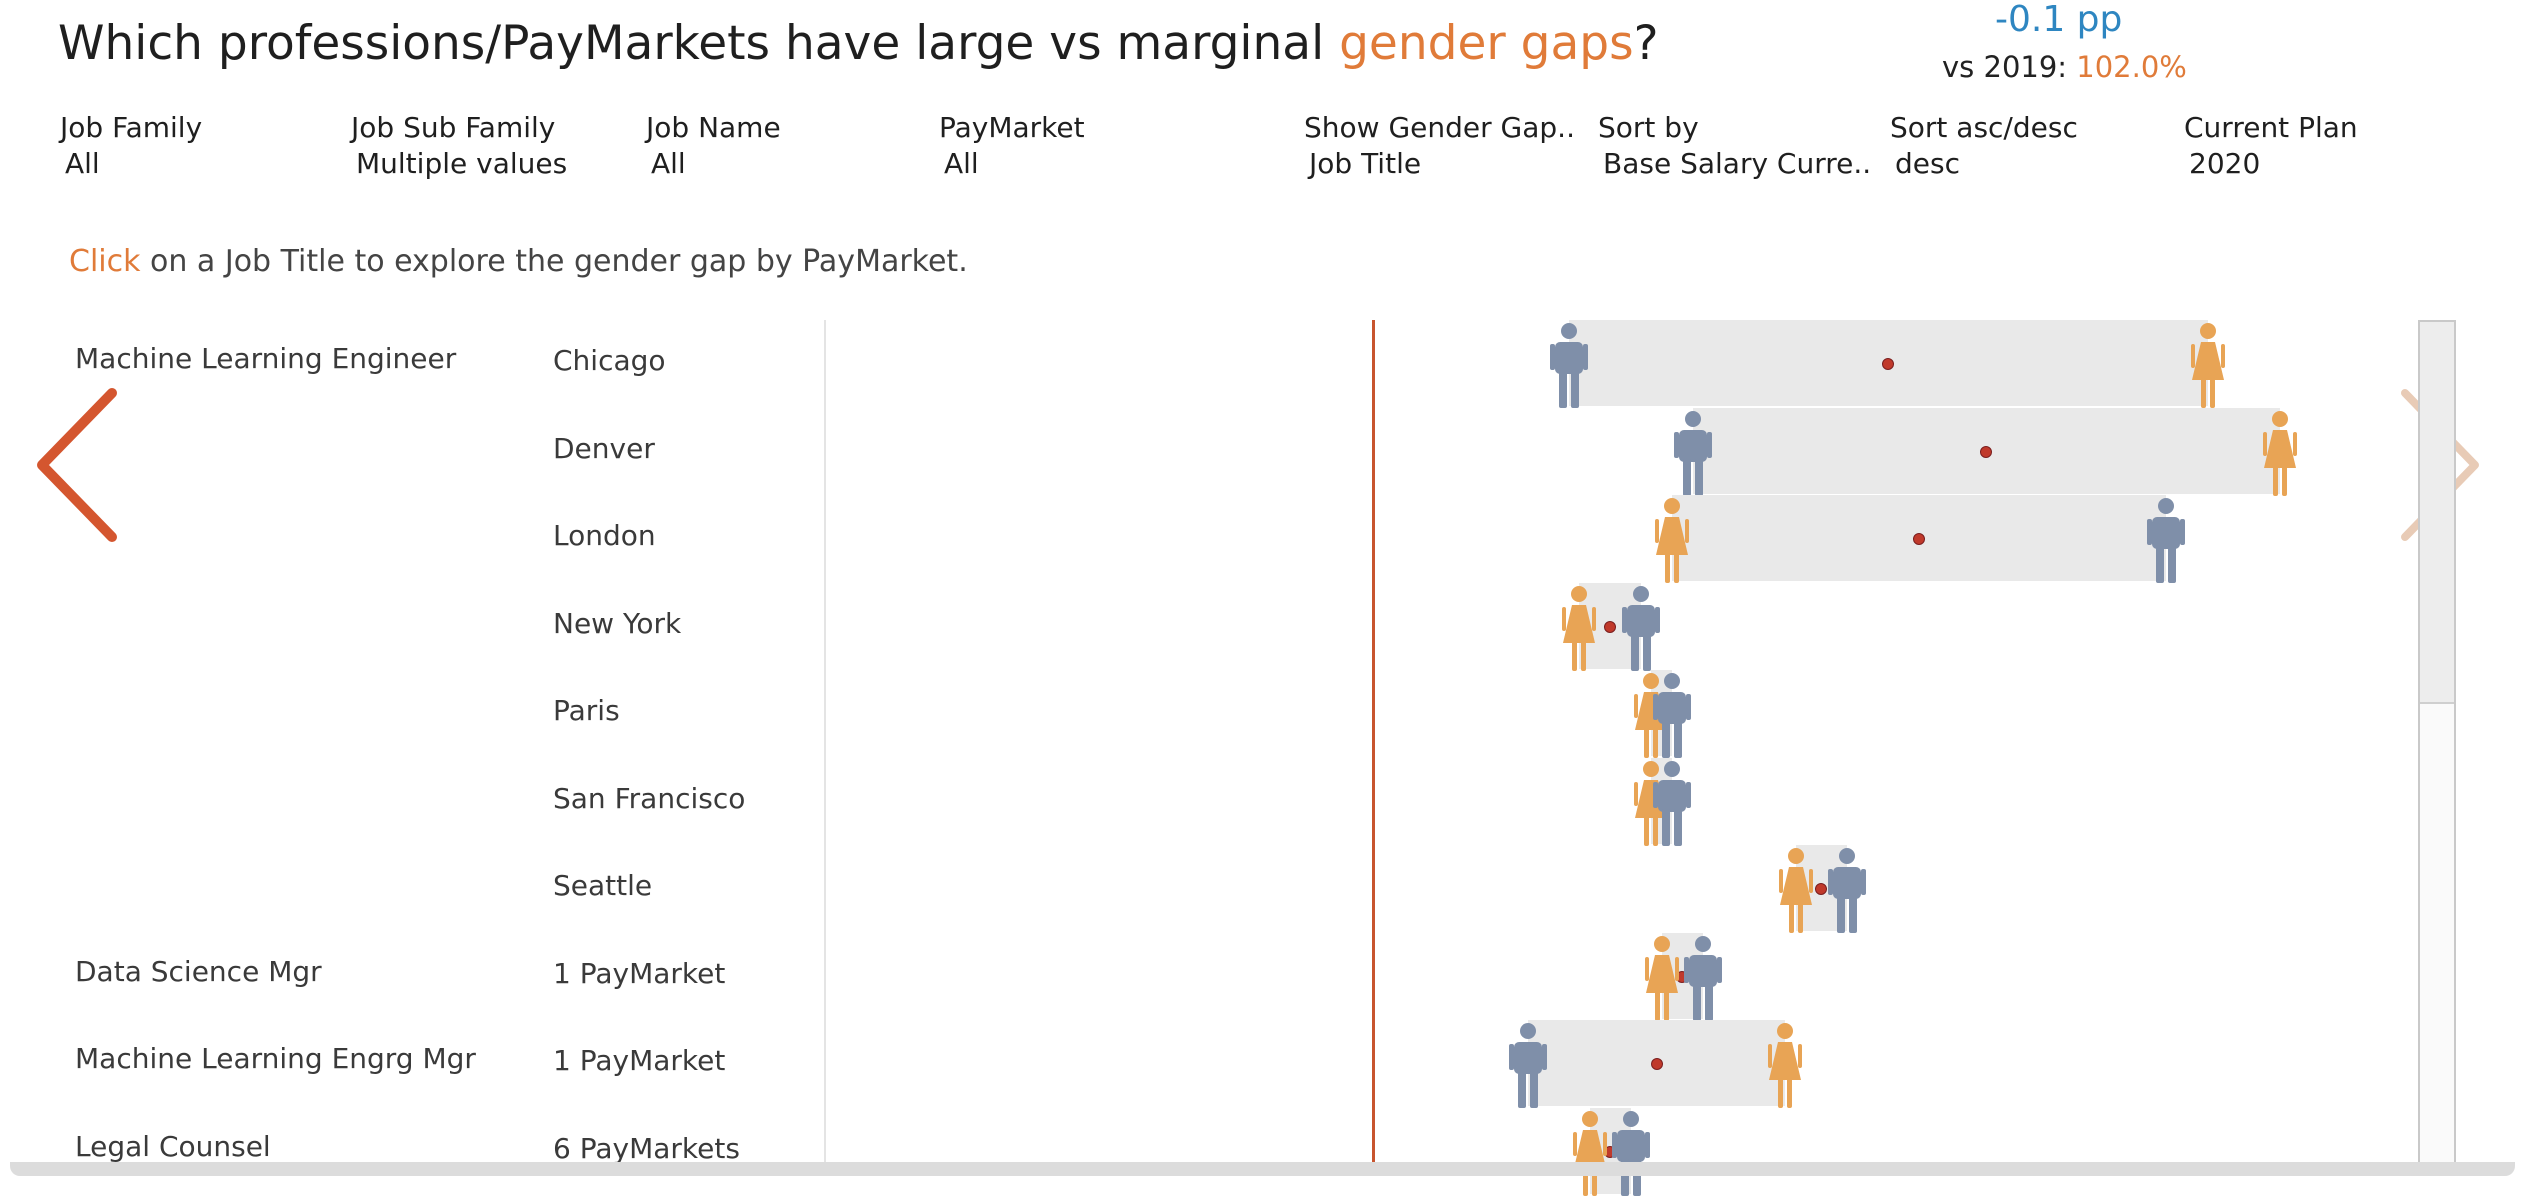 The height and width of the screenshot is (1200, 2524). What do you see at coordinates (1439, 146) in the screenshot?
I see `filter-show-gender-gap: Show Gender Gap.. Job Title` at bounding box center [1439, 146].